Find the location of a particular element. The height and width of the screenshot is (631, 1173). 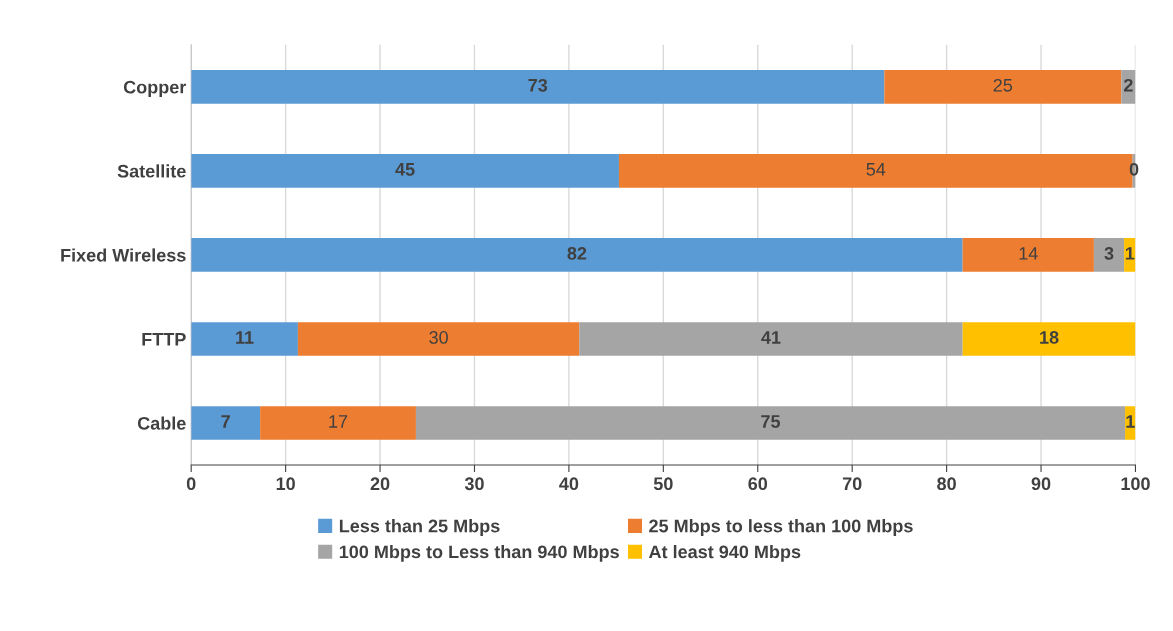

x-tick-label: 80 is located at coordinates (946, 484).